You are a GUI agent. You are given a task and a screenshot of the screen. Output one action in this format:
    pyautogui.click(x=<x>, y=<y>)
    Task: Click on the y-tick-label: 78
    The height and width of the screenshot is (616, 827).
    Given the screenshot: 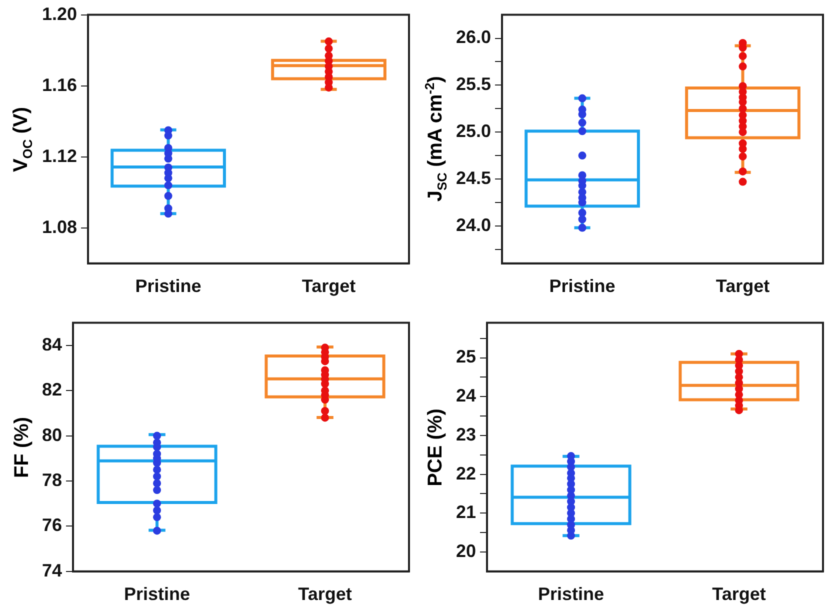 What is the action you would take?
    pyautogui.click(x=52, y=480)
    